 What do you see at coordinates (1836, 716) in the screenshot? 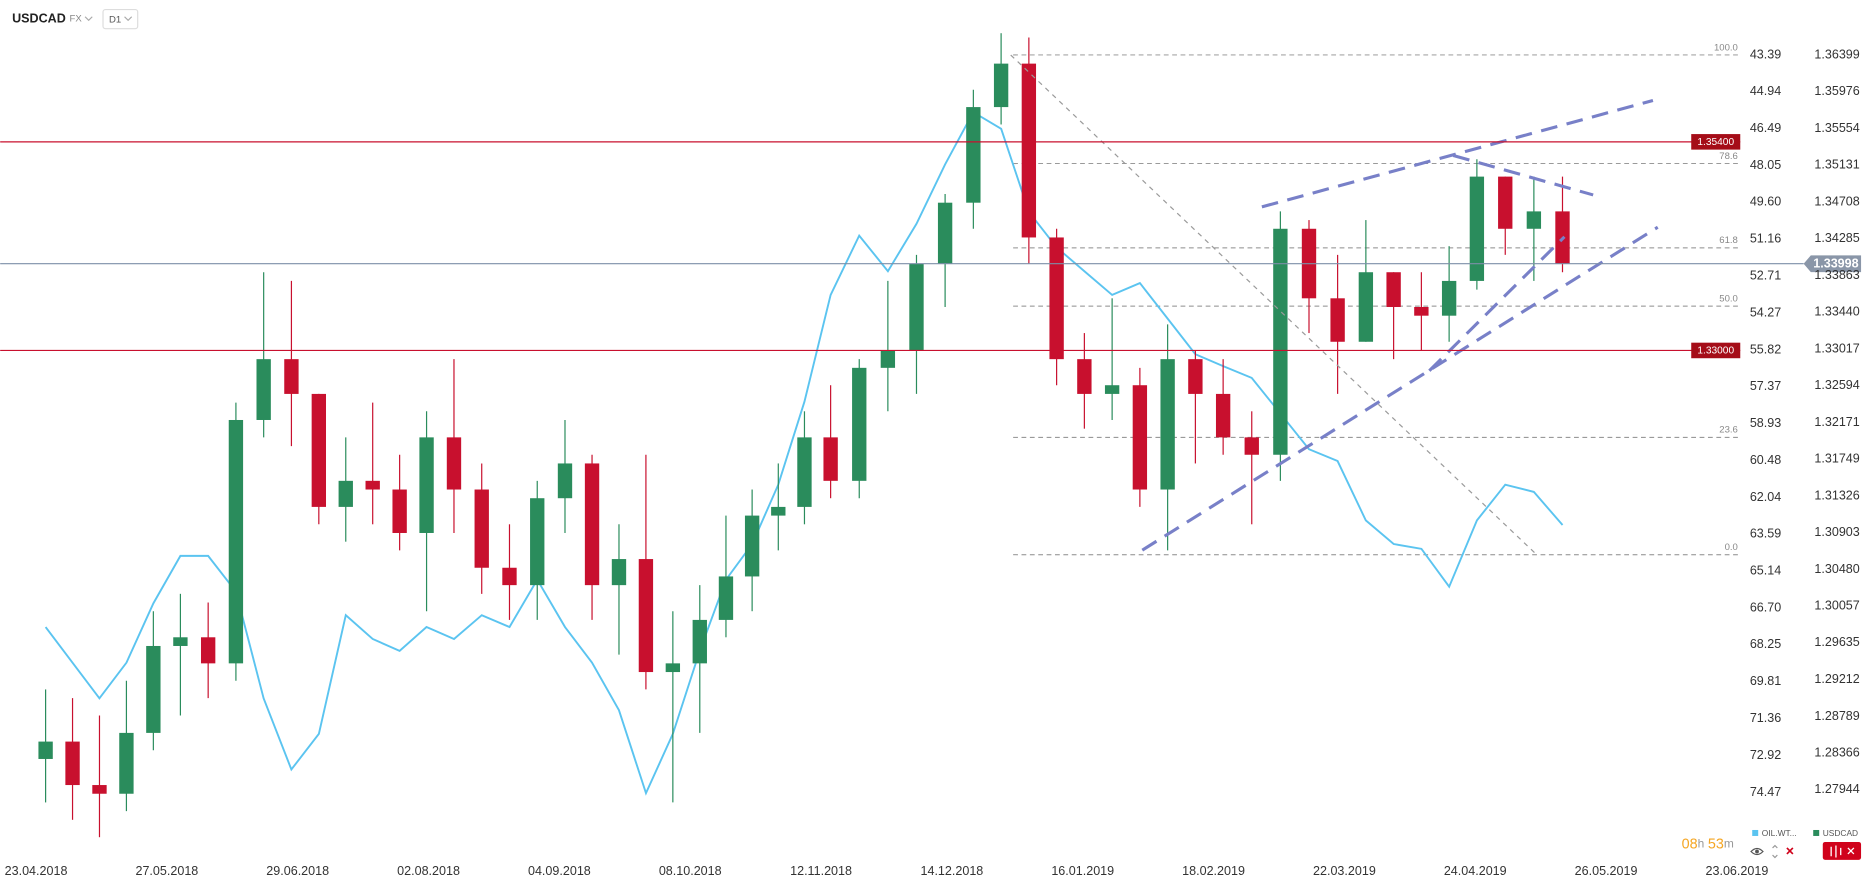
I see `y-tick-label: 1.28789` at bounding box center [1836, 716].